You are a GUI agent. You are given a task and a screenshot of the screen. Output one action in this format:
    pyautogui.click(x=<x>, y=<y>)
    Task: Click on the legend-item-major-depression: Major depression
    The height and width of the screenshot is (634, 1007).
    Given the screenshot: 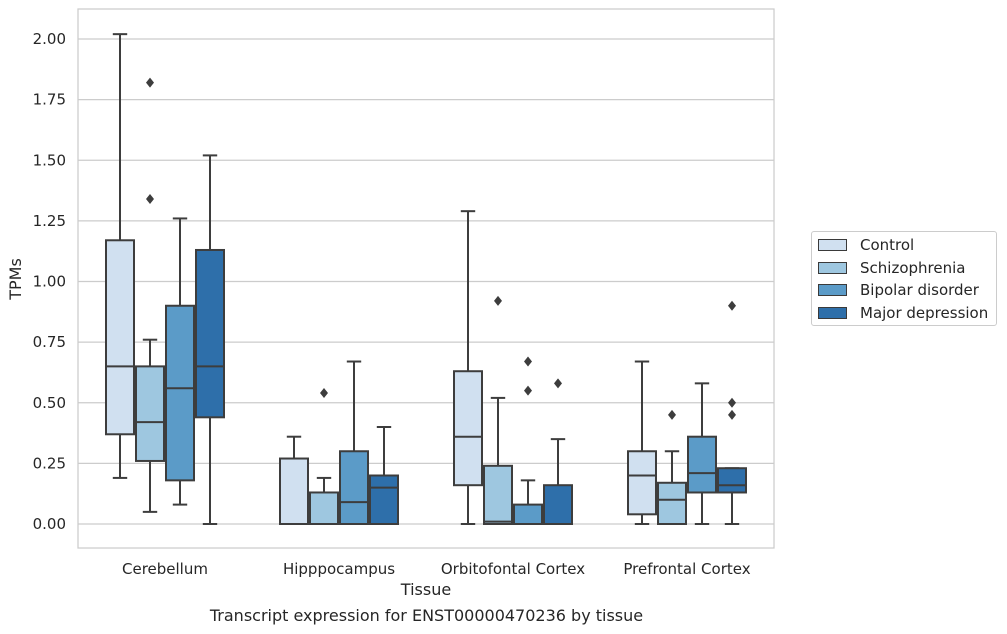 What is the action you would take?
    pyautogui.click(x=903, y=313)
    